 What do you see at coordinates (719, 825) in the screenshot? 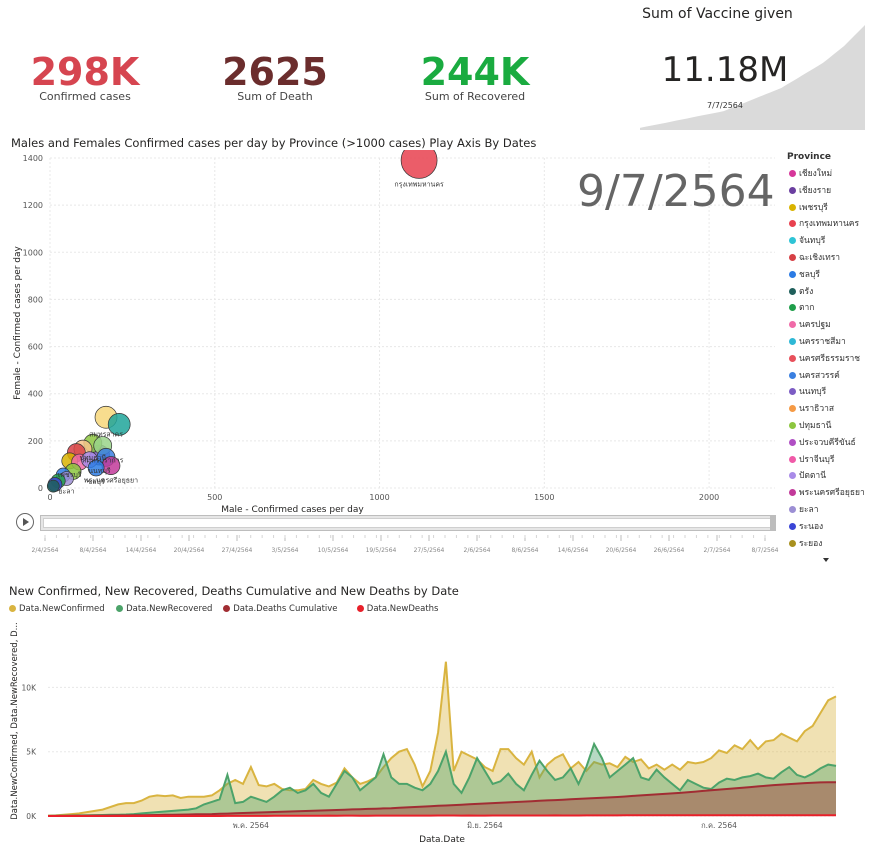
I see `area-x-tick: ก.ค. 2564` at bounding box center [719, 825].